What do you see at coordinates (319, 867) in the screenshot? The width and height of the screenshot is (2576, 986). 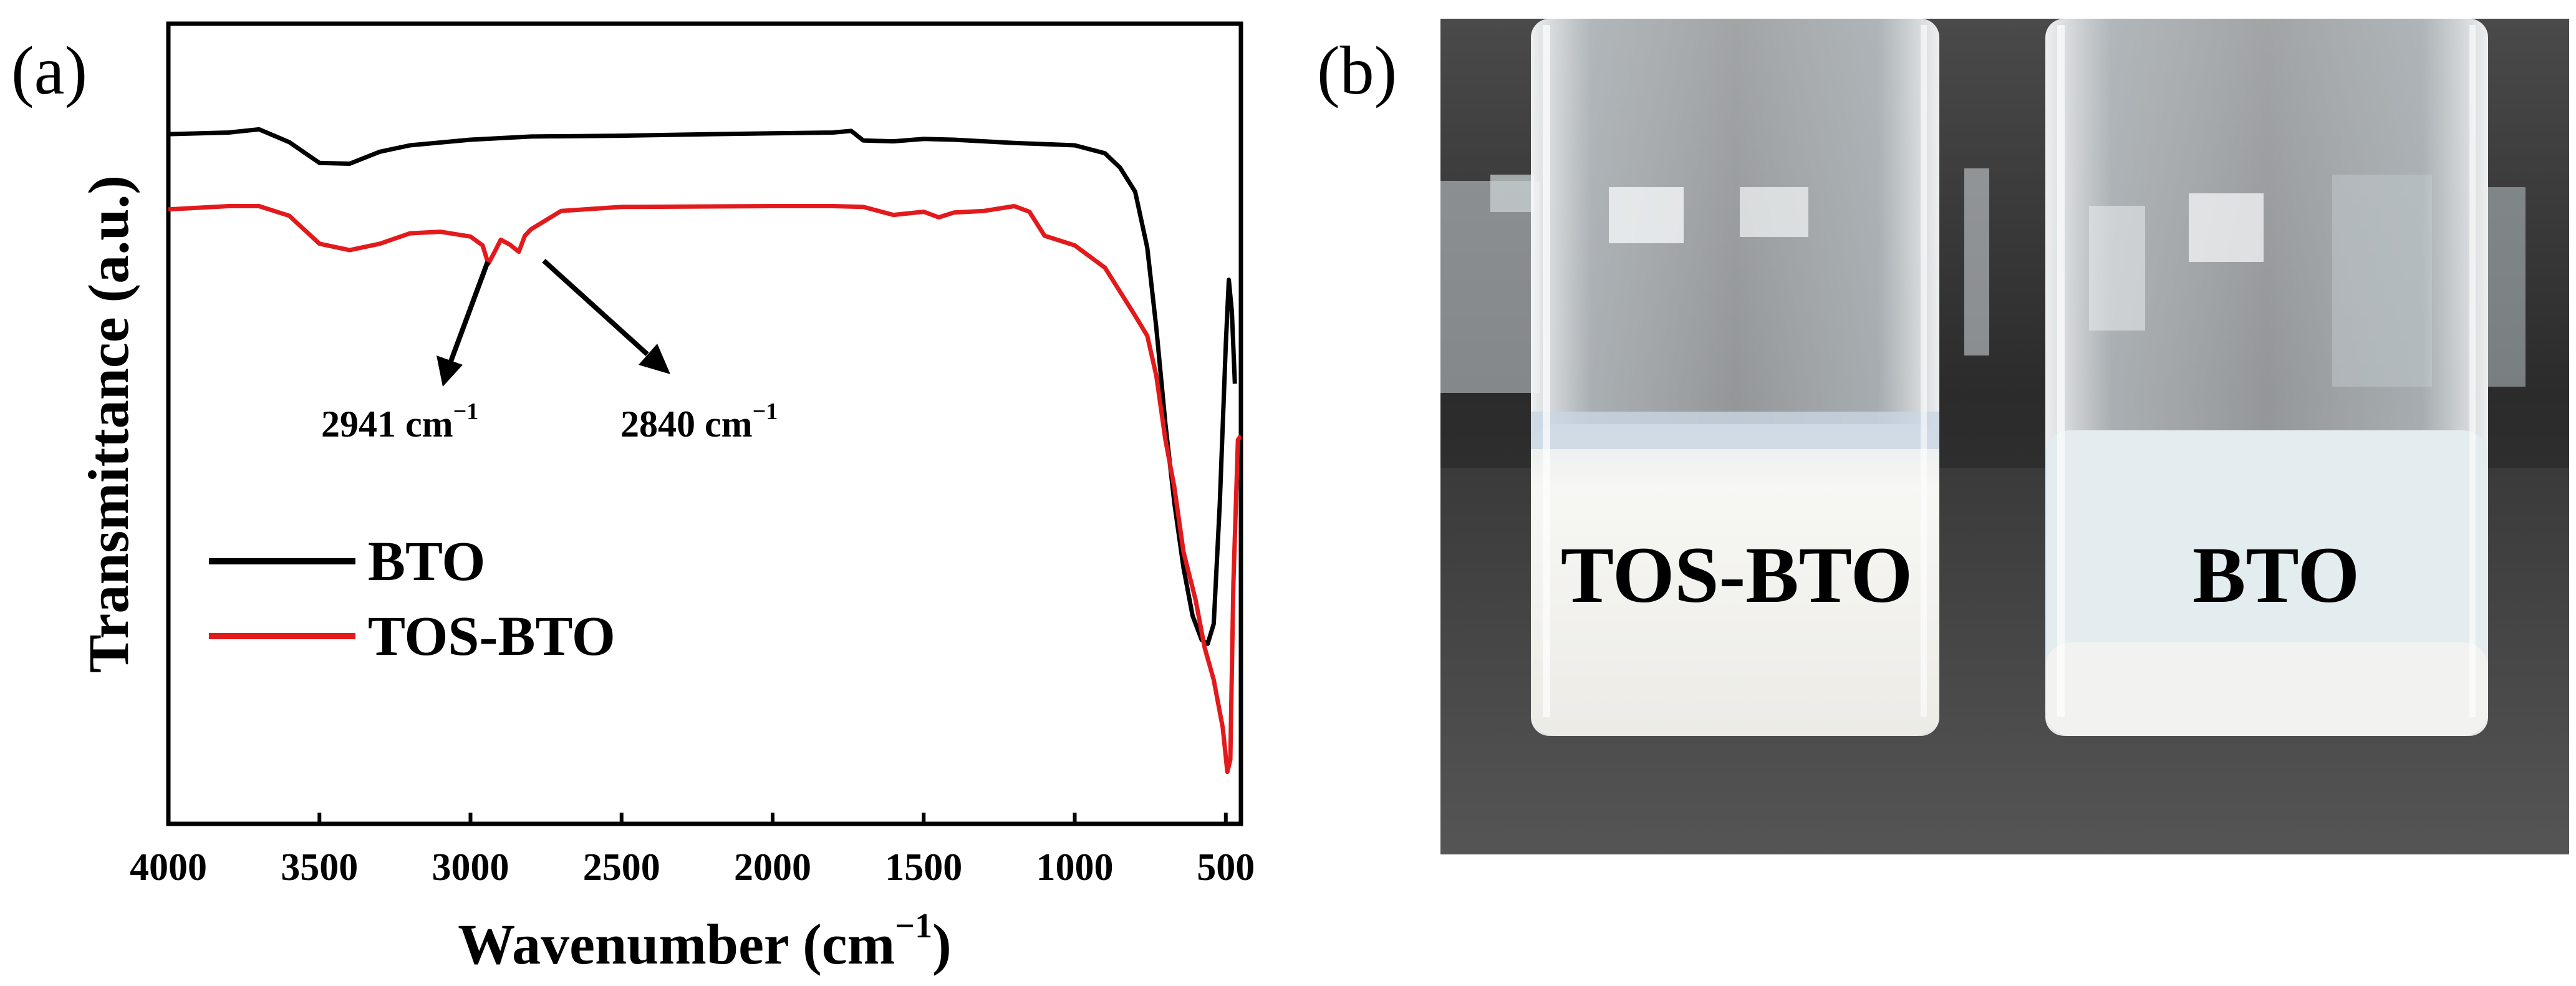 I see `x-tick-label-3500: 3500` at bounding box center [319, 867].